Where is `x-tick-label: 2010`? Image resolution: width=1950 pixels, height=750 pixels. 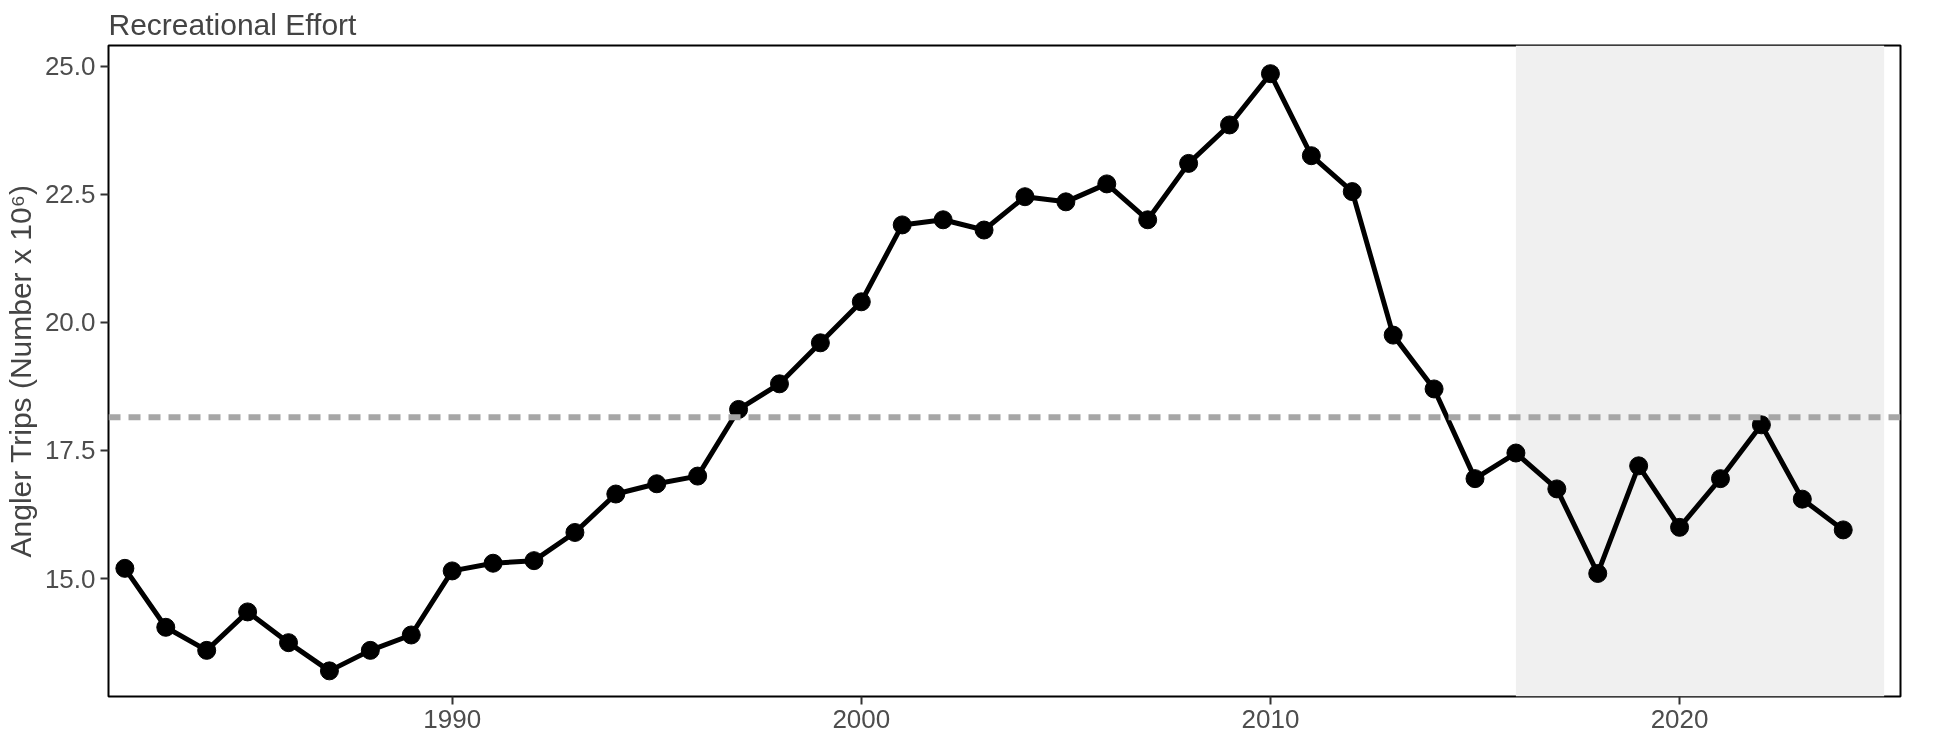 x-tick-label: 2010 is located at coordinates (1270, 718).